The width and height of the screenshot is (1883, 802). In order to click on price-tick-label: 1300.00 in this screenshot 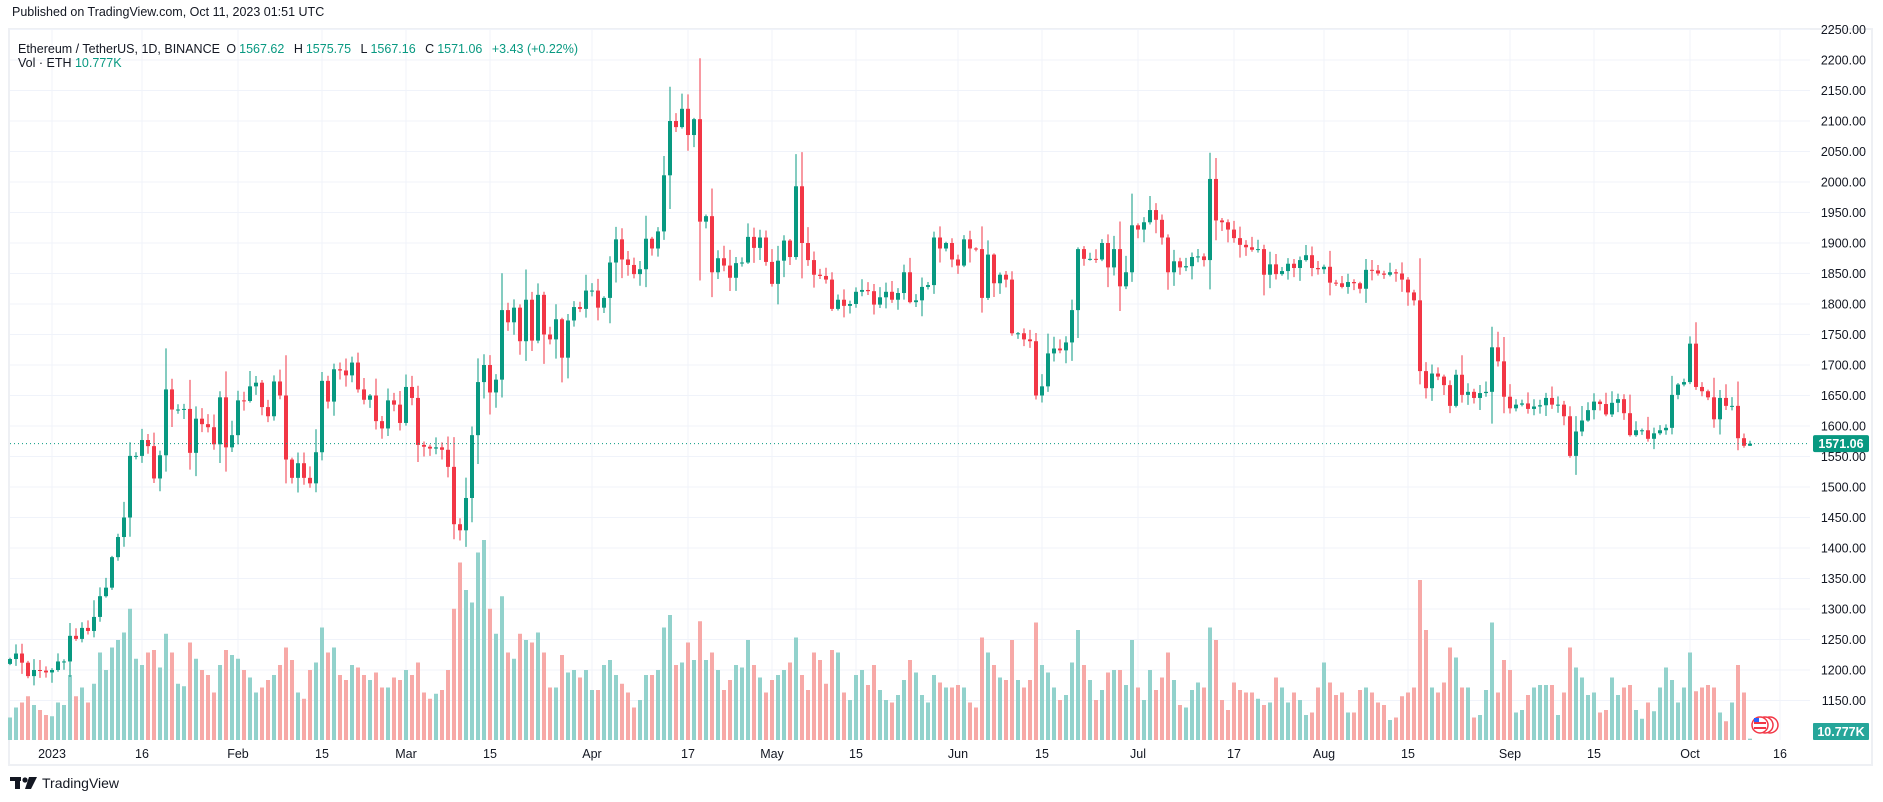, I will do `click(1843, 610)`.